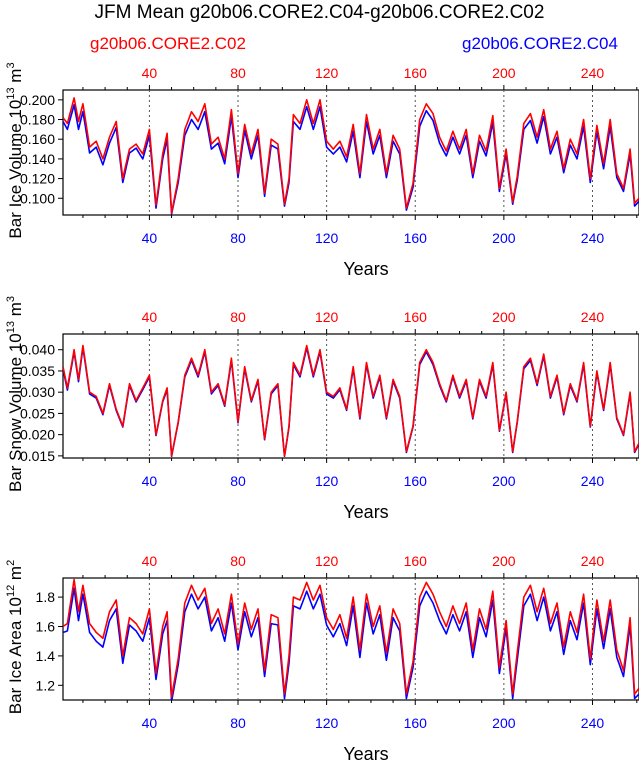  I want to click on panel2-bottom-tick-label: 80, so click(238, 481).